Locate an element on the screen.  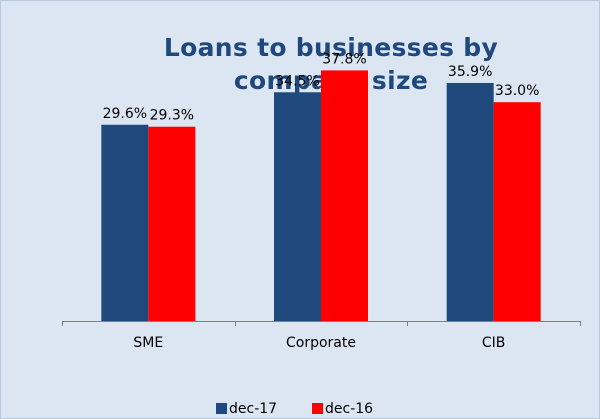
chart-legend: dec-17 dec-16 is located at coordinates (294, 409).